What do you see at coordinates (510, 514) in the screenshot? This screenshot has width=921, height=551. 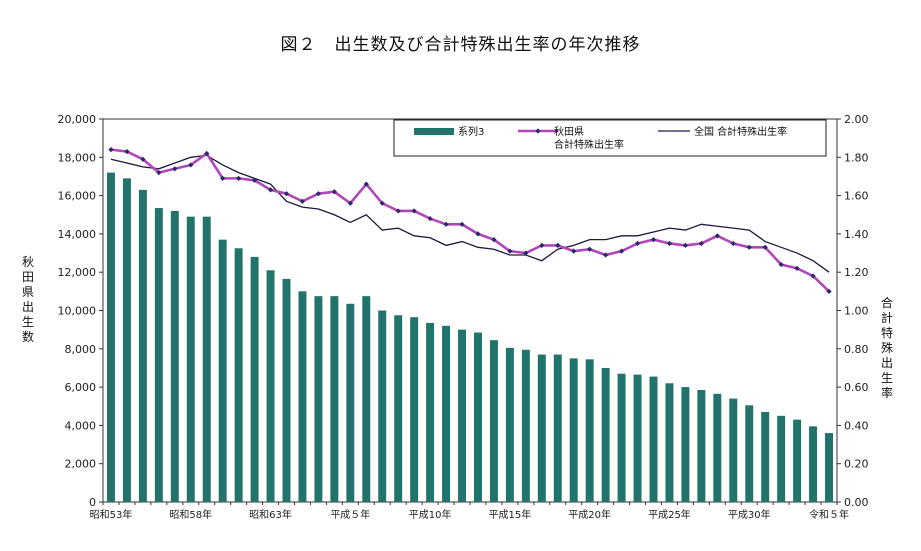 I see `x-tick-label: 平成15年` at bounding box center [510, 514].